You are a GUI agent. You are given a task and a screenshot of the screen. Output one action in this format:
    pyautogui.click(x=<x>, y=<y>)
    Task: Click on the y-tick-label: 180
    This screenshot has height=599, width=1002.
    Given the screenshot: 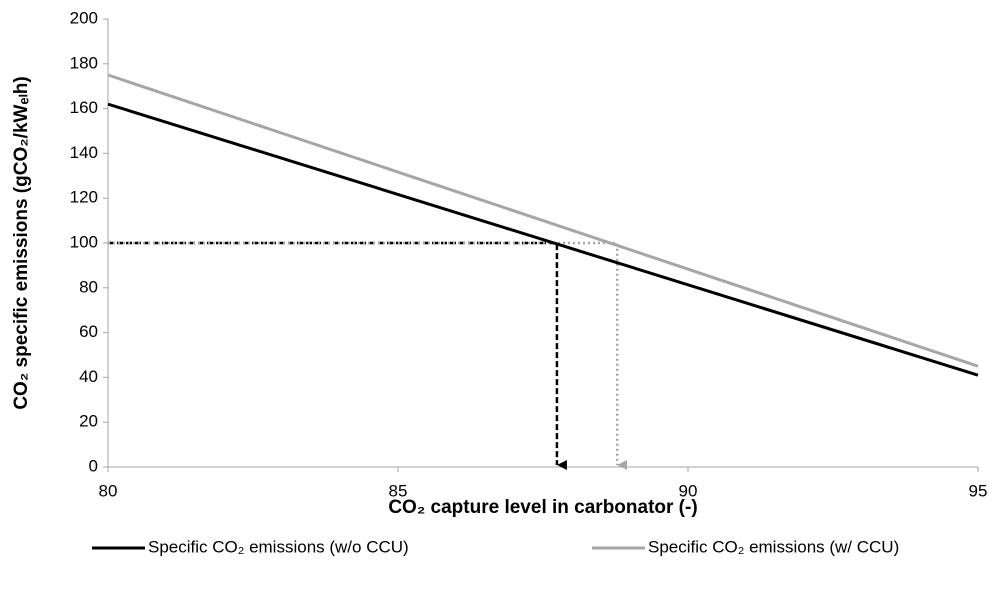 What is the action you would take?
    pyautogui.click(x=84, y=62)
    